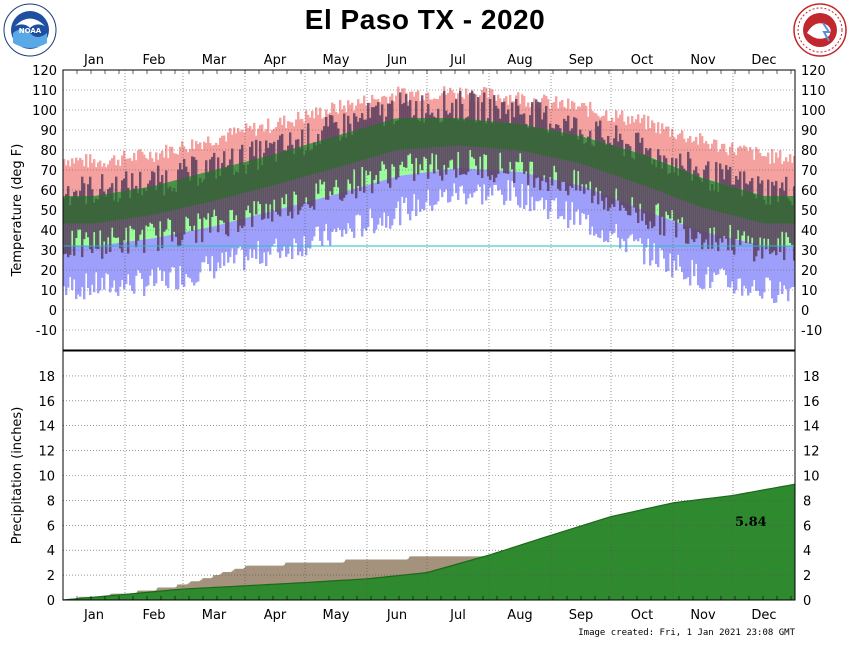 The image size is (850, 650). What do you see at coordinates (811, 427) in the screenshot?
I see `precipitation-right-tick-label: 14` at bounding box center [811, 427].